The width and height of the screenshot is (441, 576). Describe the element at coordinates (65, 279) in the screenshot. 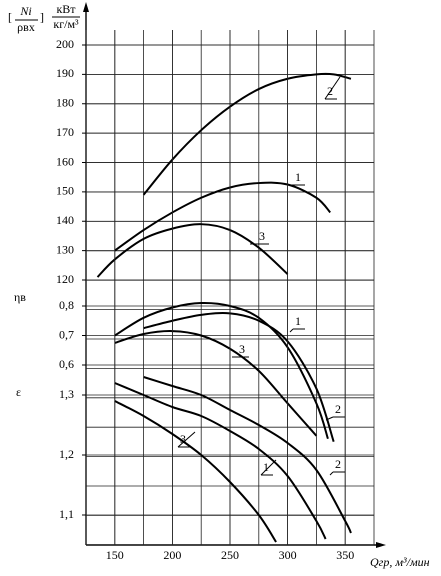

I see `y-tick-label: 120` at that location.